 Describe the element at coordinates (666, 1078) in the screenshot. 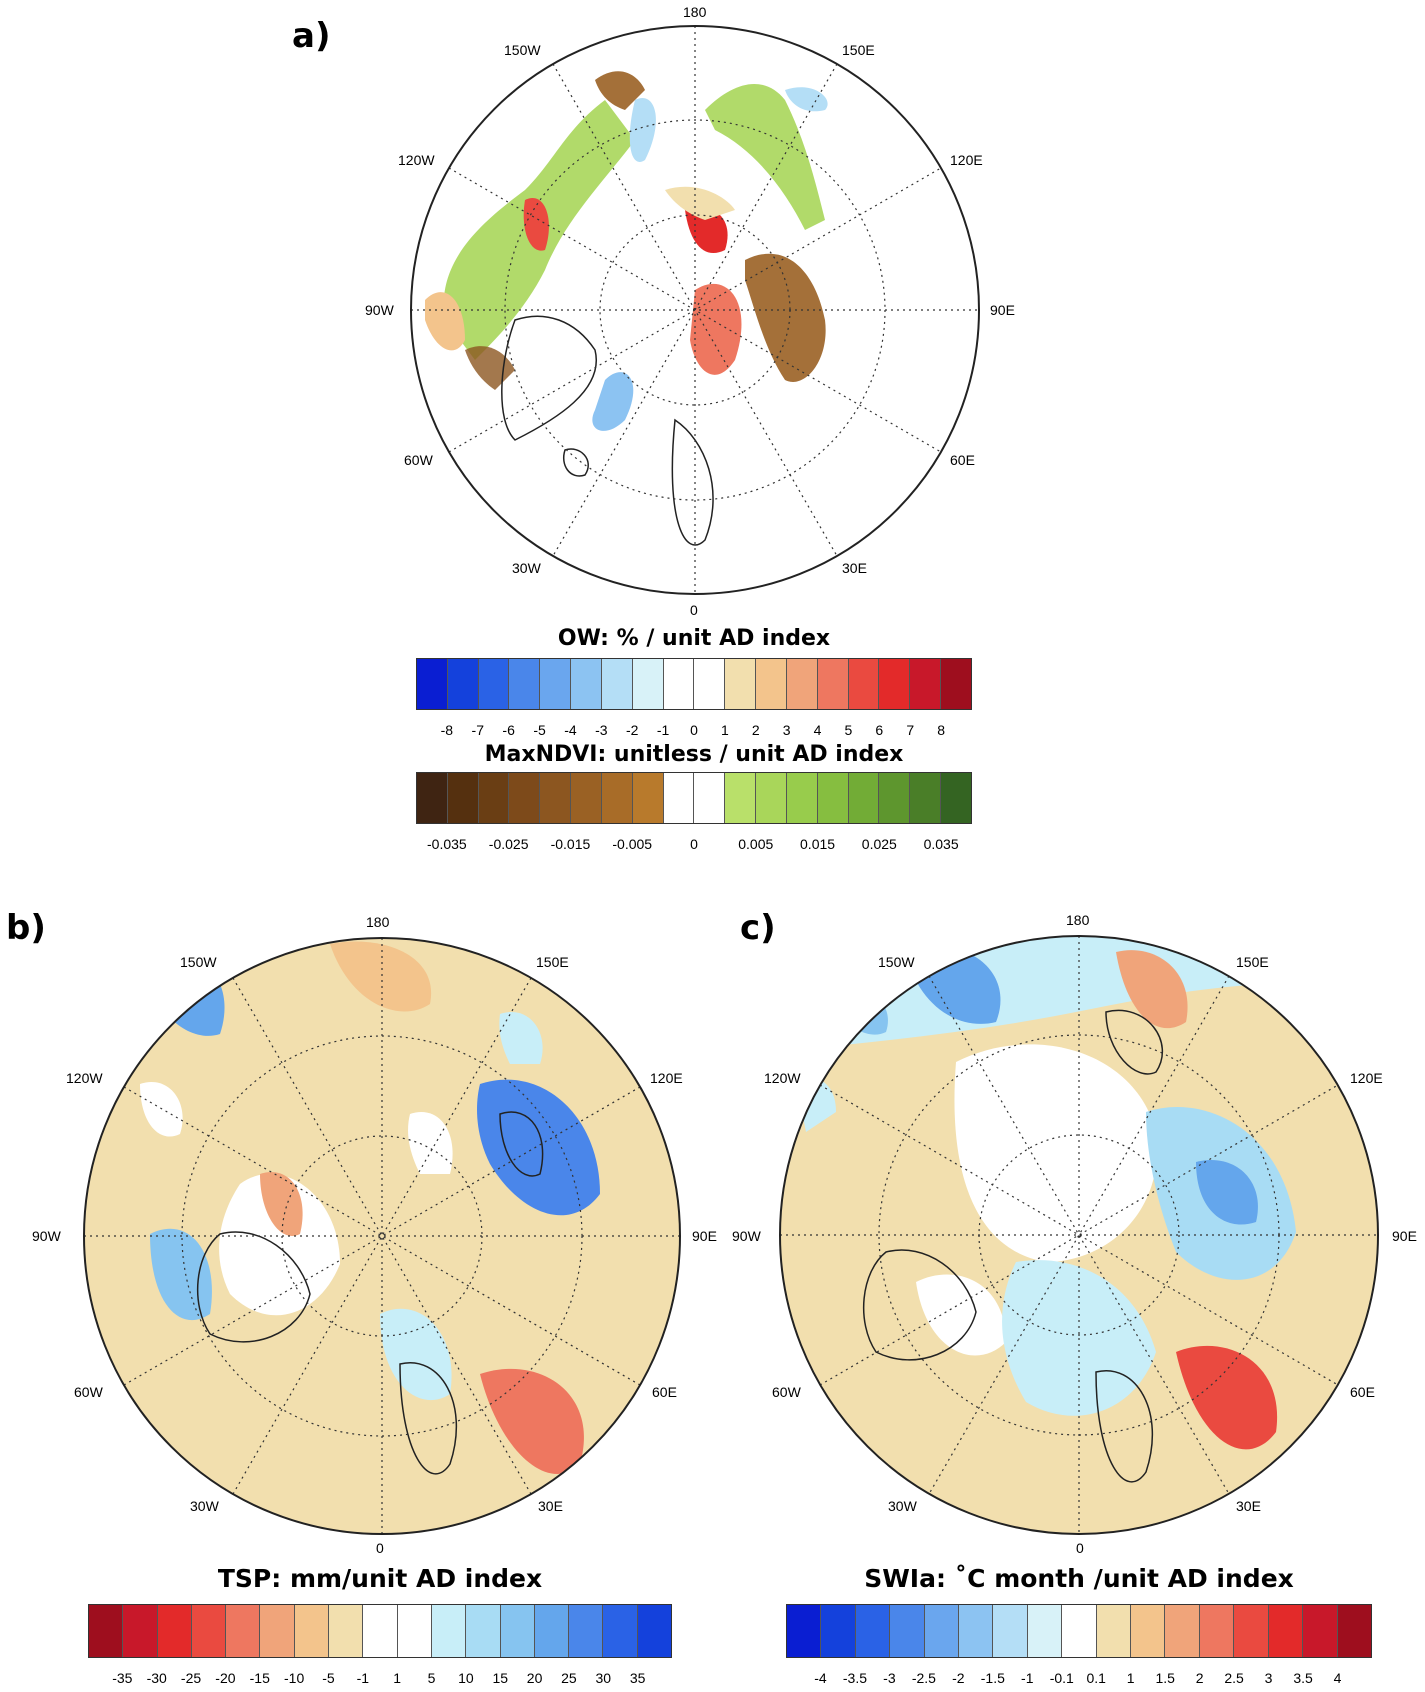

I see `lon-label: 120E` at that location.